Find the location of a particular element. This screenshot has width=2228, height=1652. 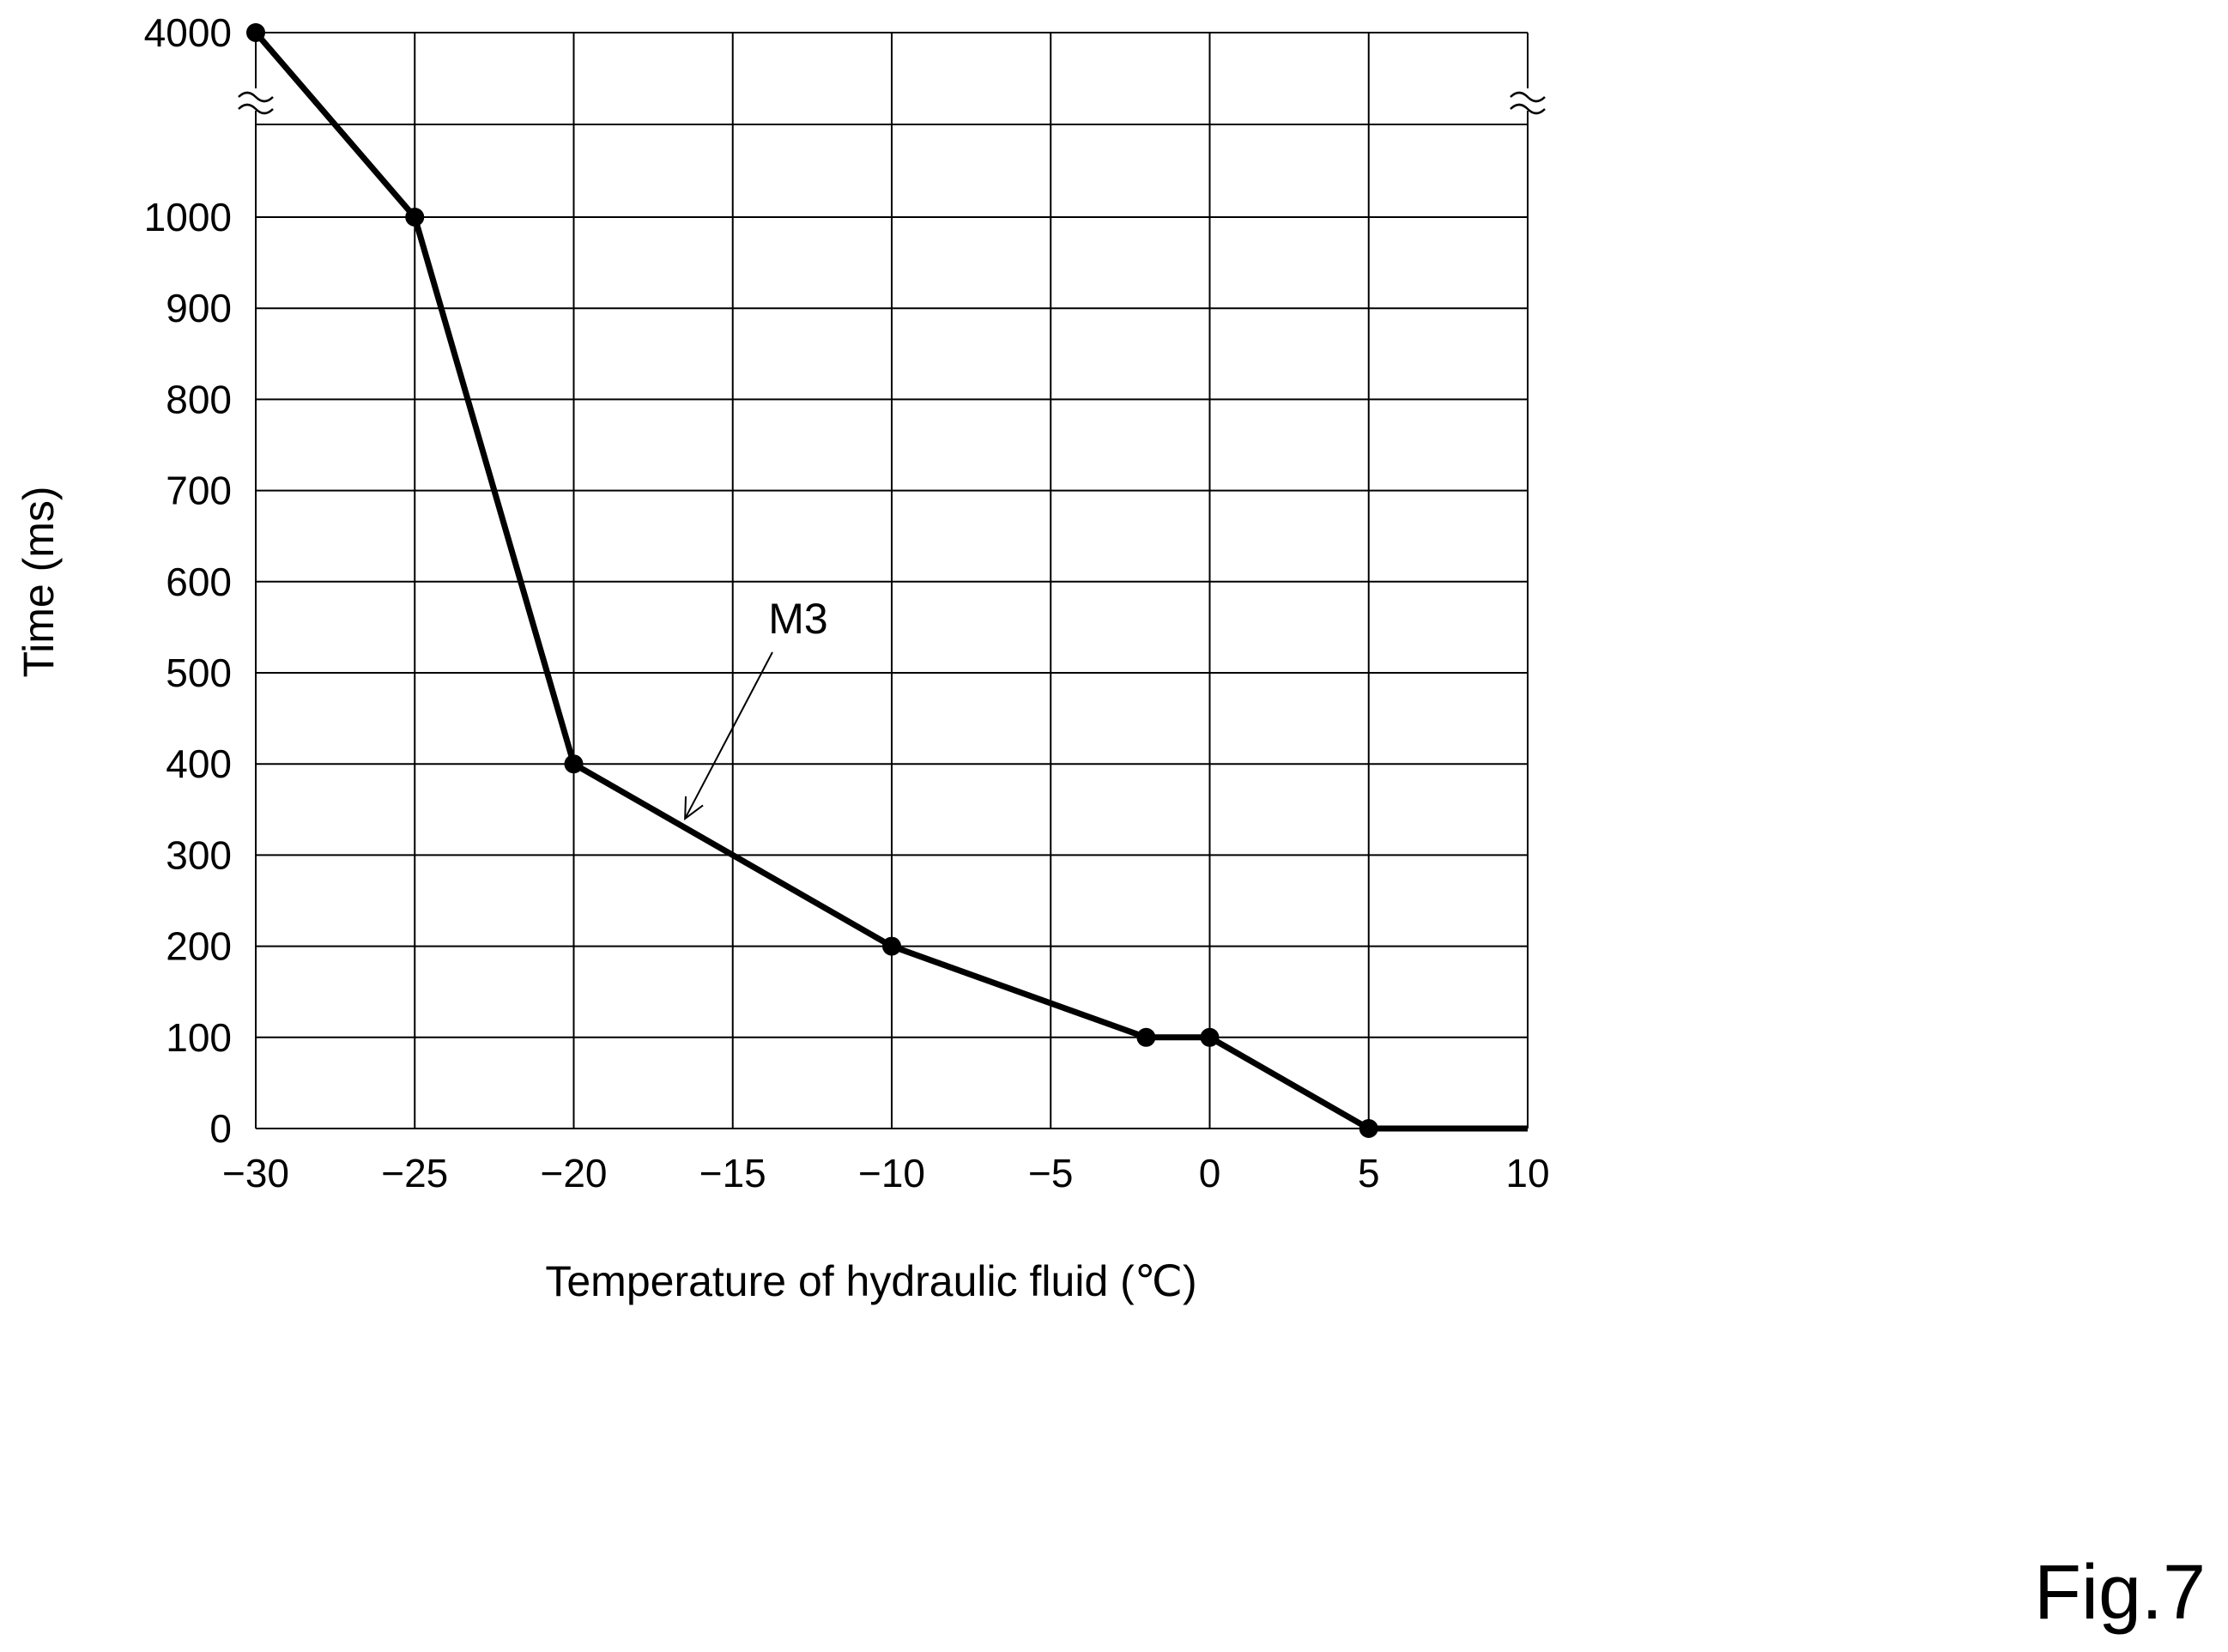

y-tick-label: 700 is located at coordinates (199, 491).